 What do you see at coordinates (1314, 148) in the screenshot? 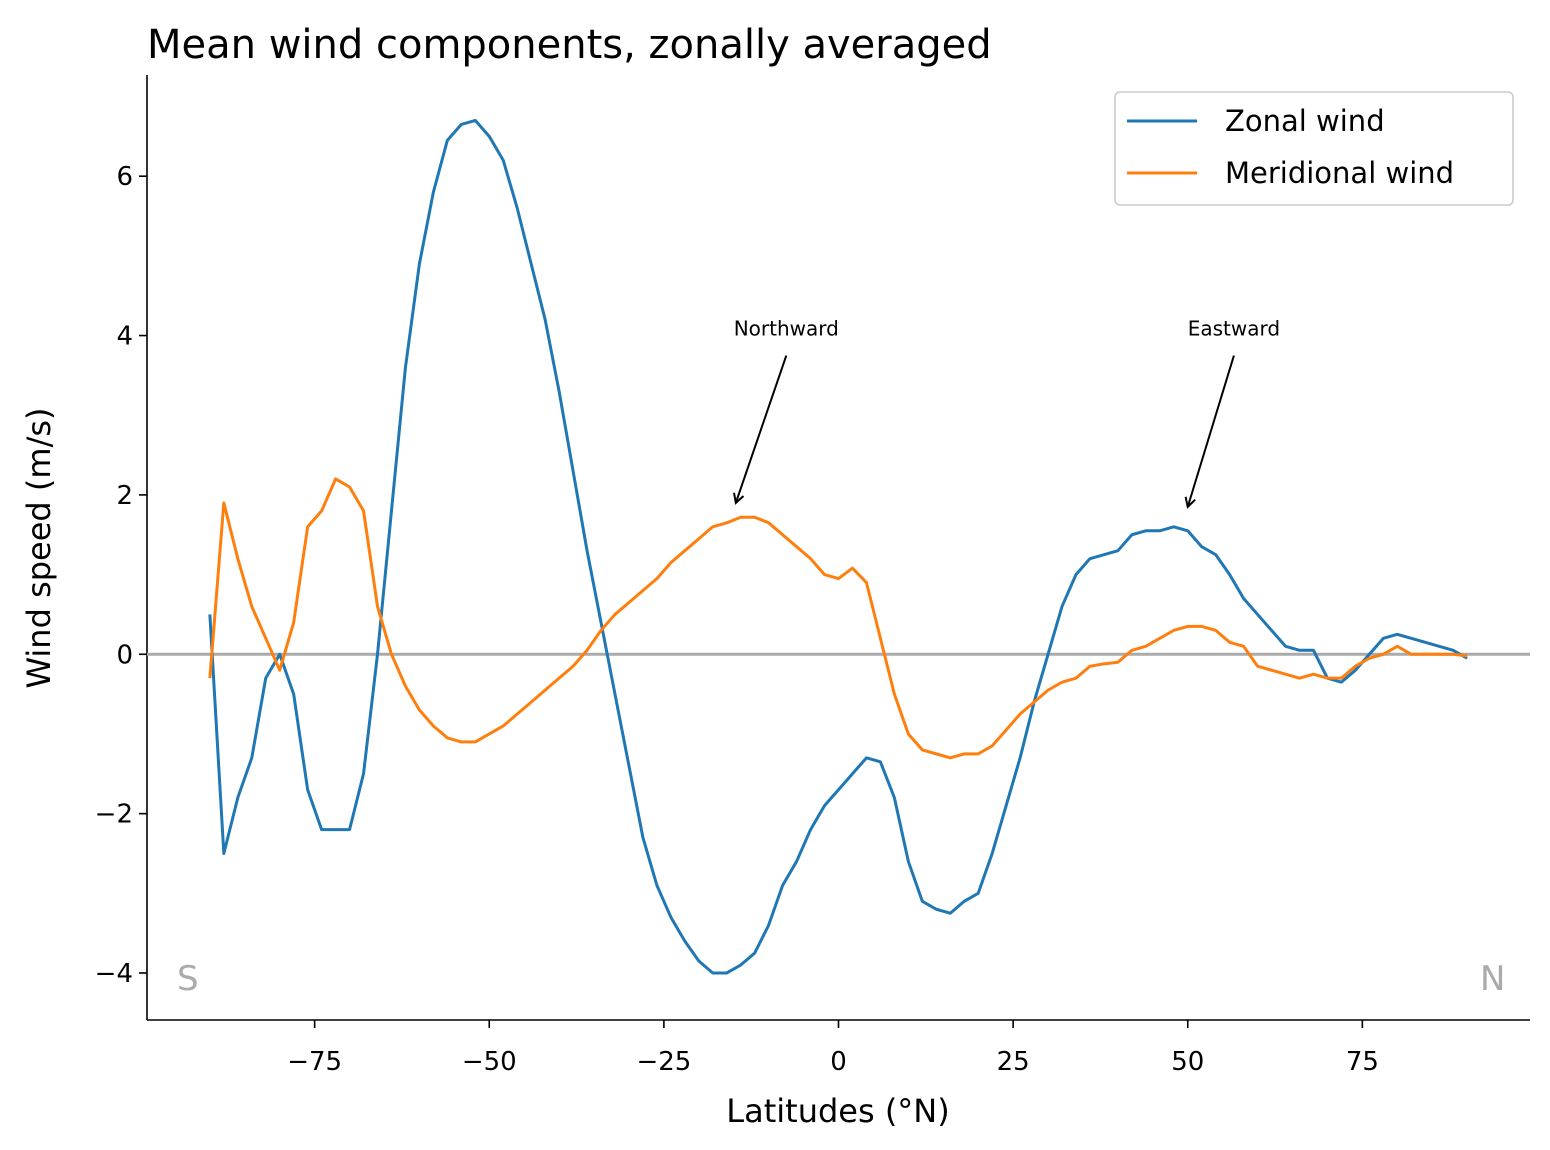
I see `legend-box` at bounding box center [1314, 148].